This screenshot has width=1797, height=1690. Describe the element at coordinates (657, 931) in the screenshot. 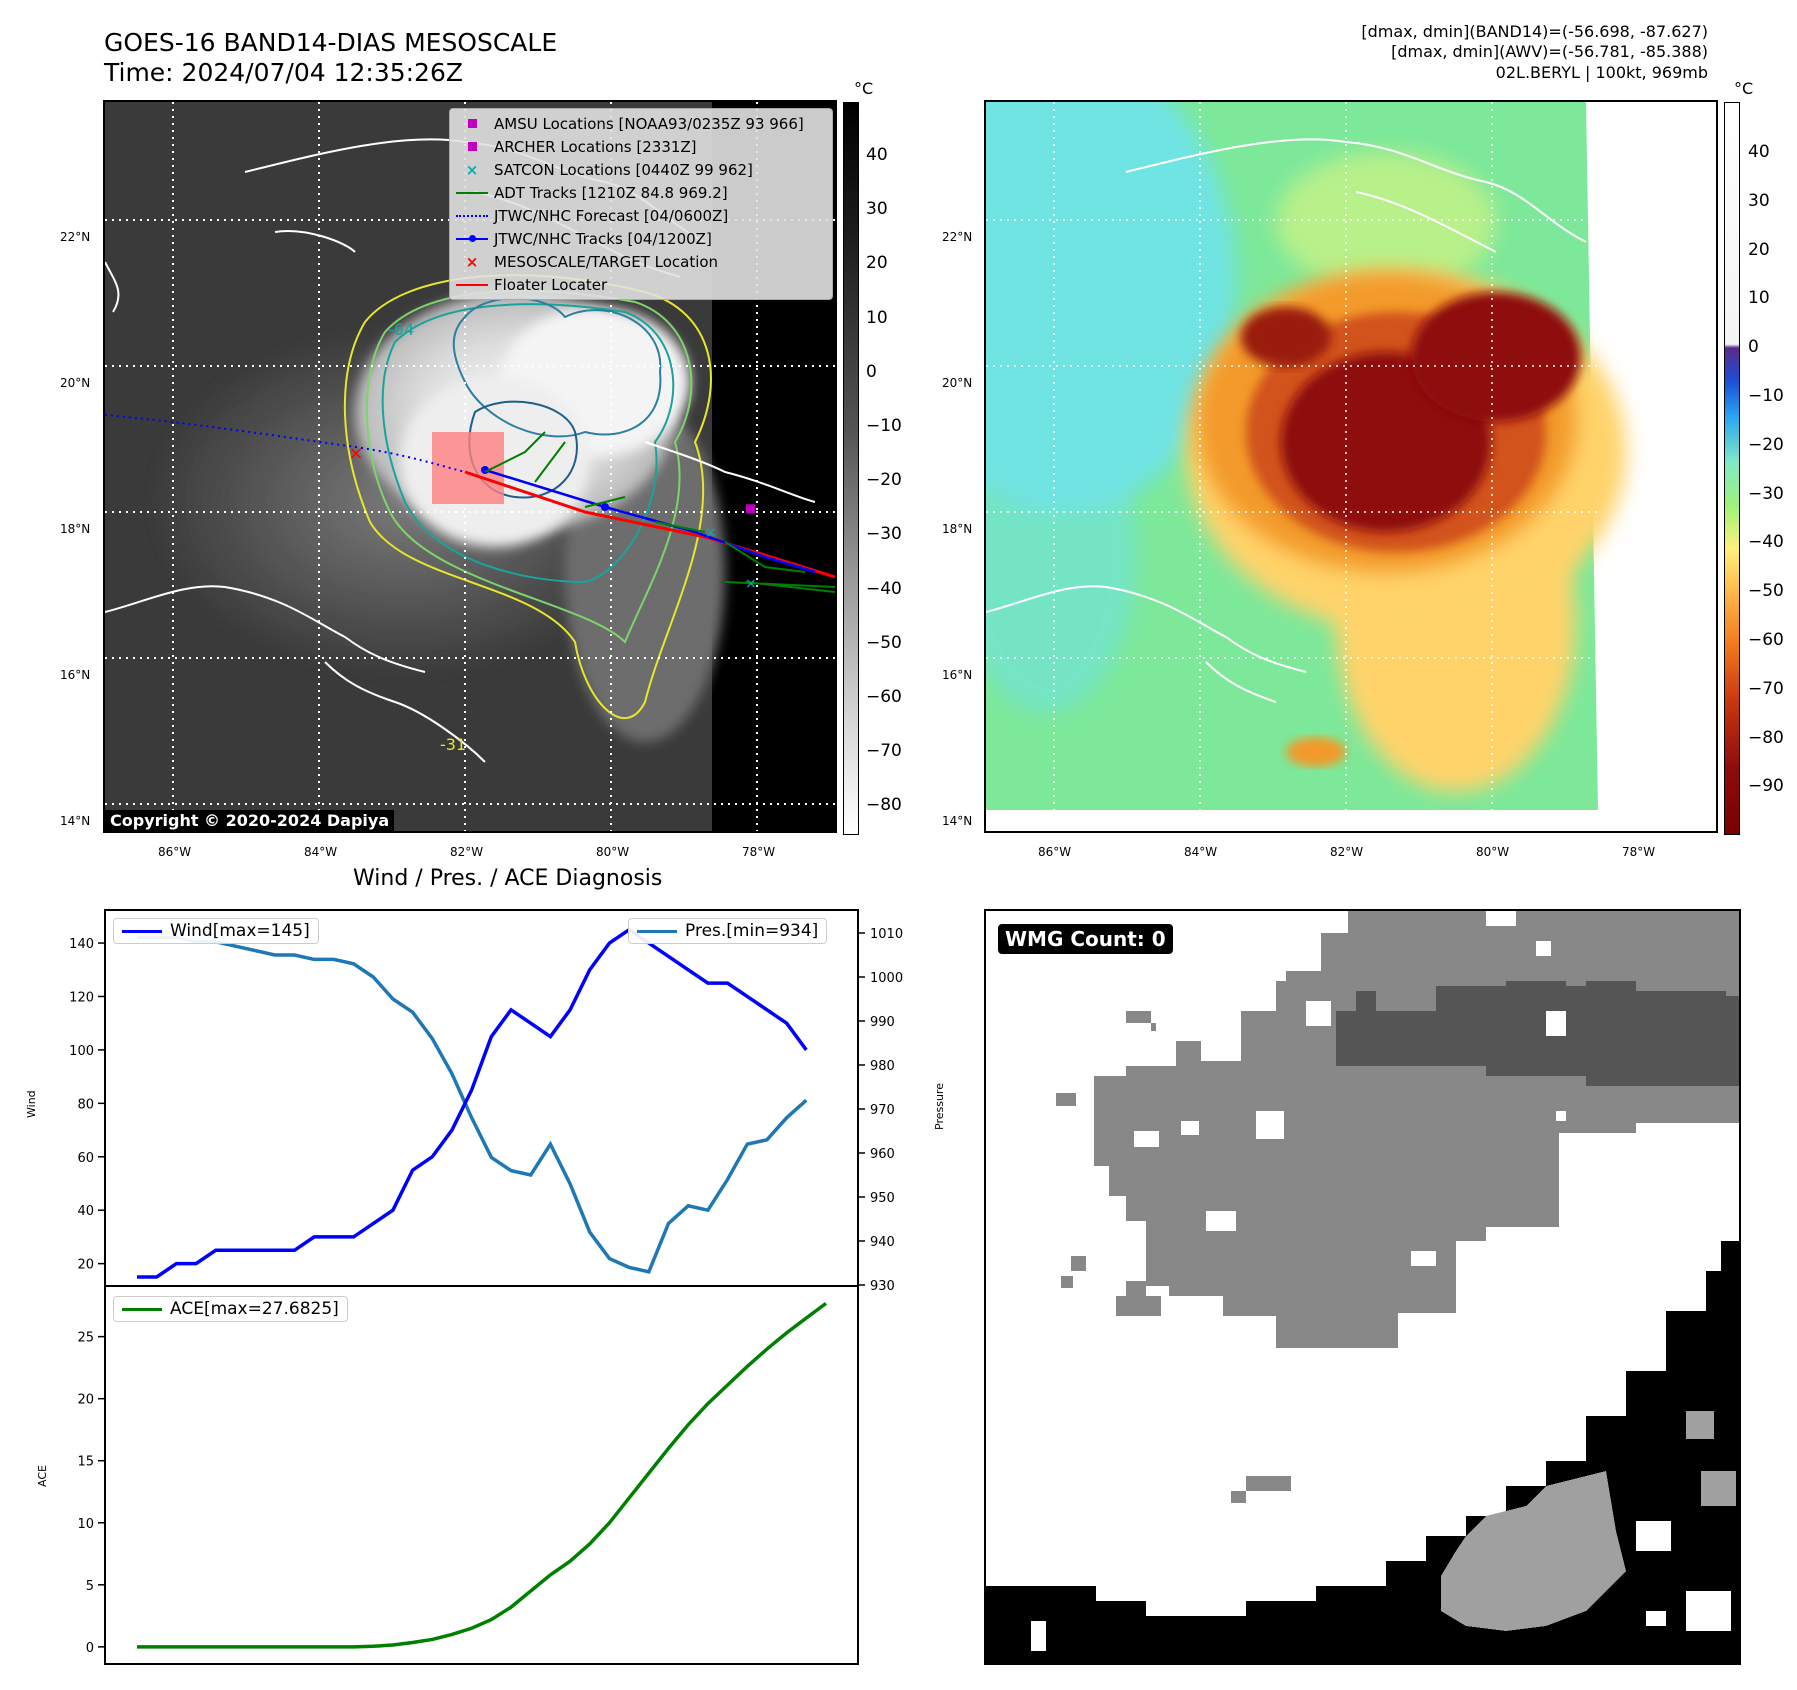

I see `pressure-legend-line` at that location.